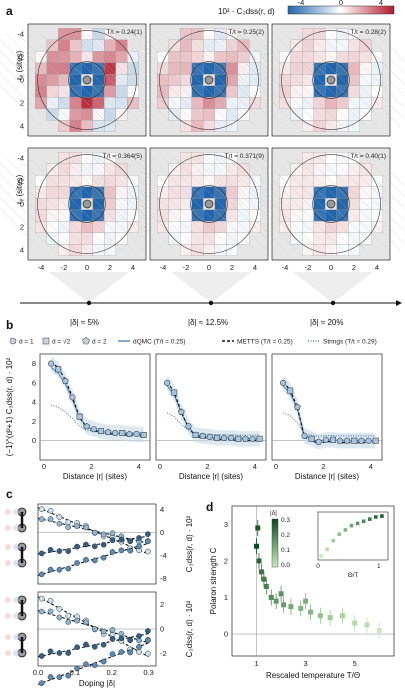 Image resolution: width=405 pixels, height=689 pixels. Describe the element at coordinates (208, 322) in the screenshot. I see `doping-label-2: |δ| ≈ 12.5%` at that location.